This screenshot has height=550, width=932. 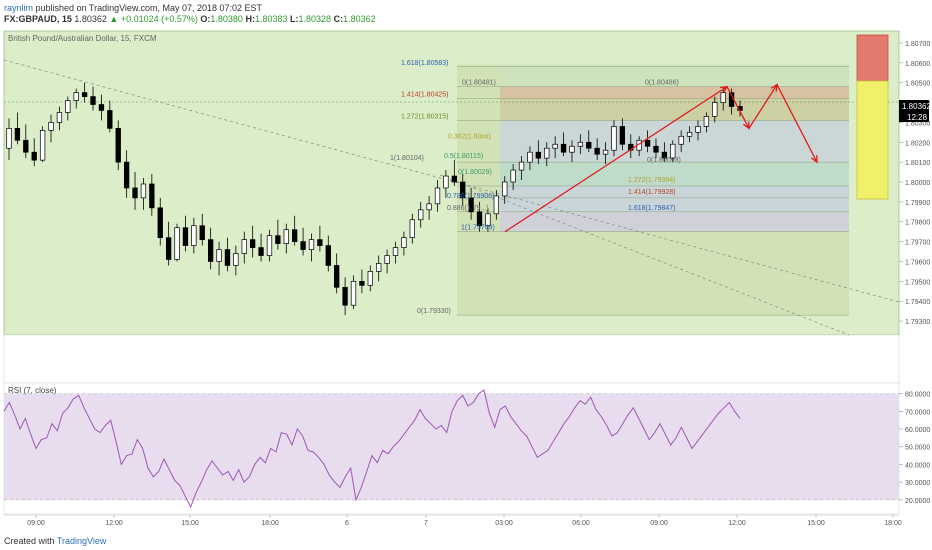 I want to click on price-tick-label: 1.80200, so click(x=917, y=143).